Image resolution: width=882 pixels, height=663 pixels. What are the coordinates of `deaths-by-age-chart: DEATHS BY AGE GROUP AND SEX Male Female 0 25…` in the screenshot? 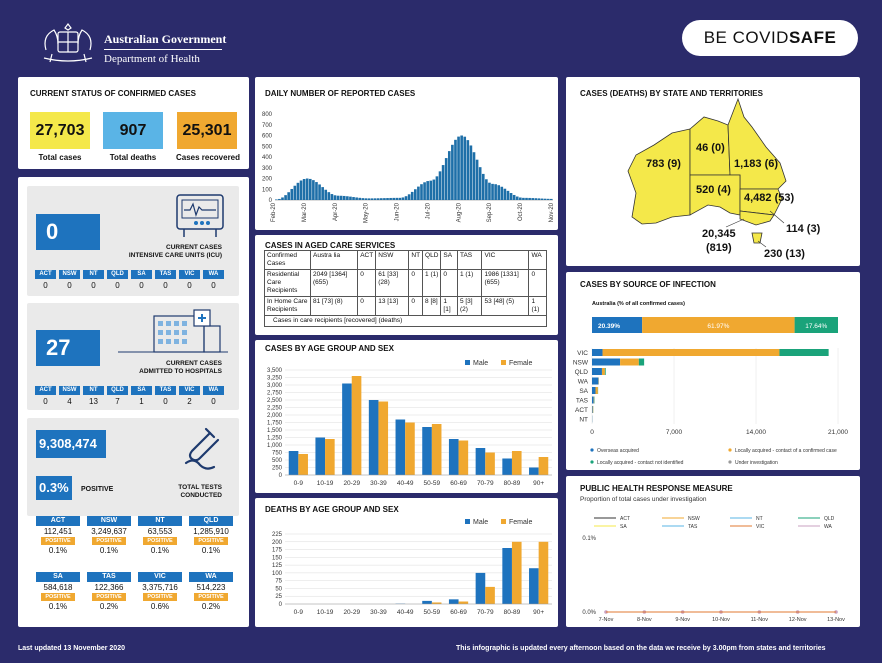 It's located at (408, 560).